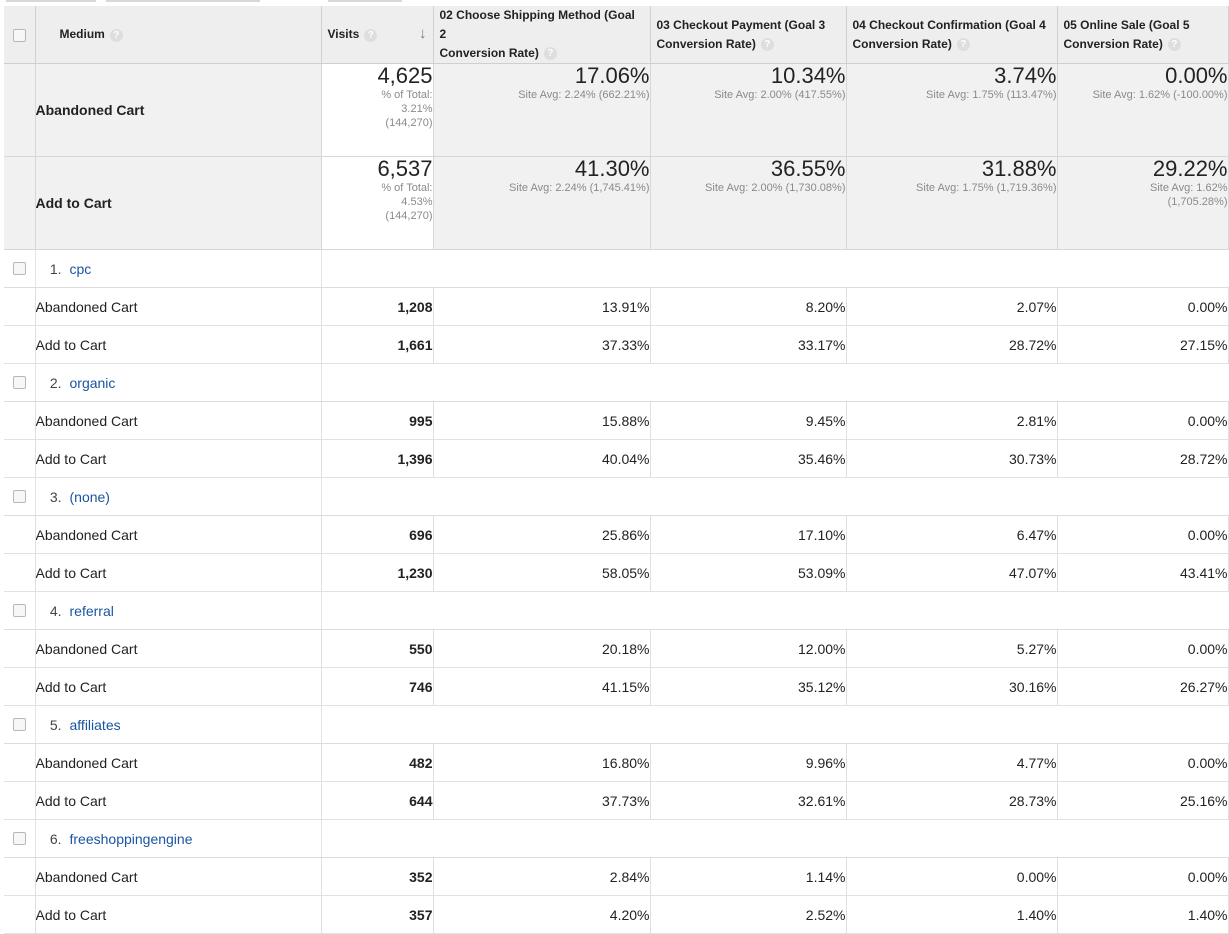 The image size is (1229, 934). What do you see at coordinates (377, 686) in the screenshot?
I see `visits-value: 746` at bounding box center [377, 686].